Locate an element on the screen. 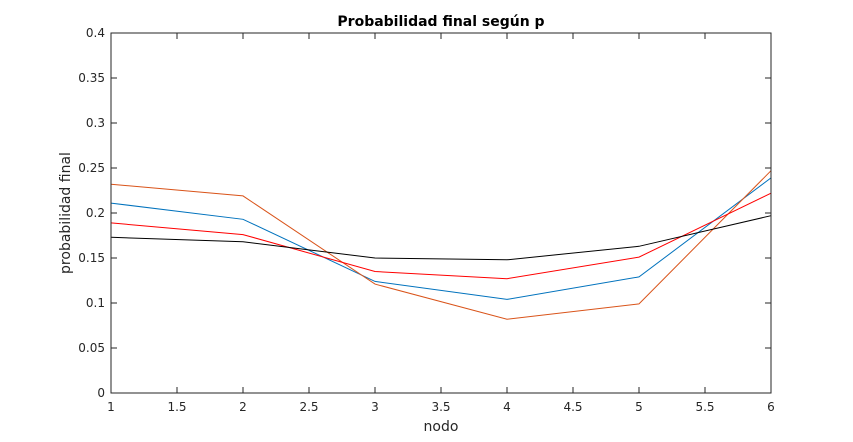  y-axis-label: probabilidad final is located at coordinates (66, 213).